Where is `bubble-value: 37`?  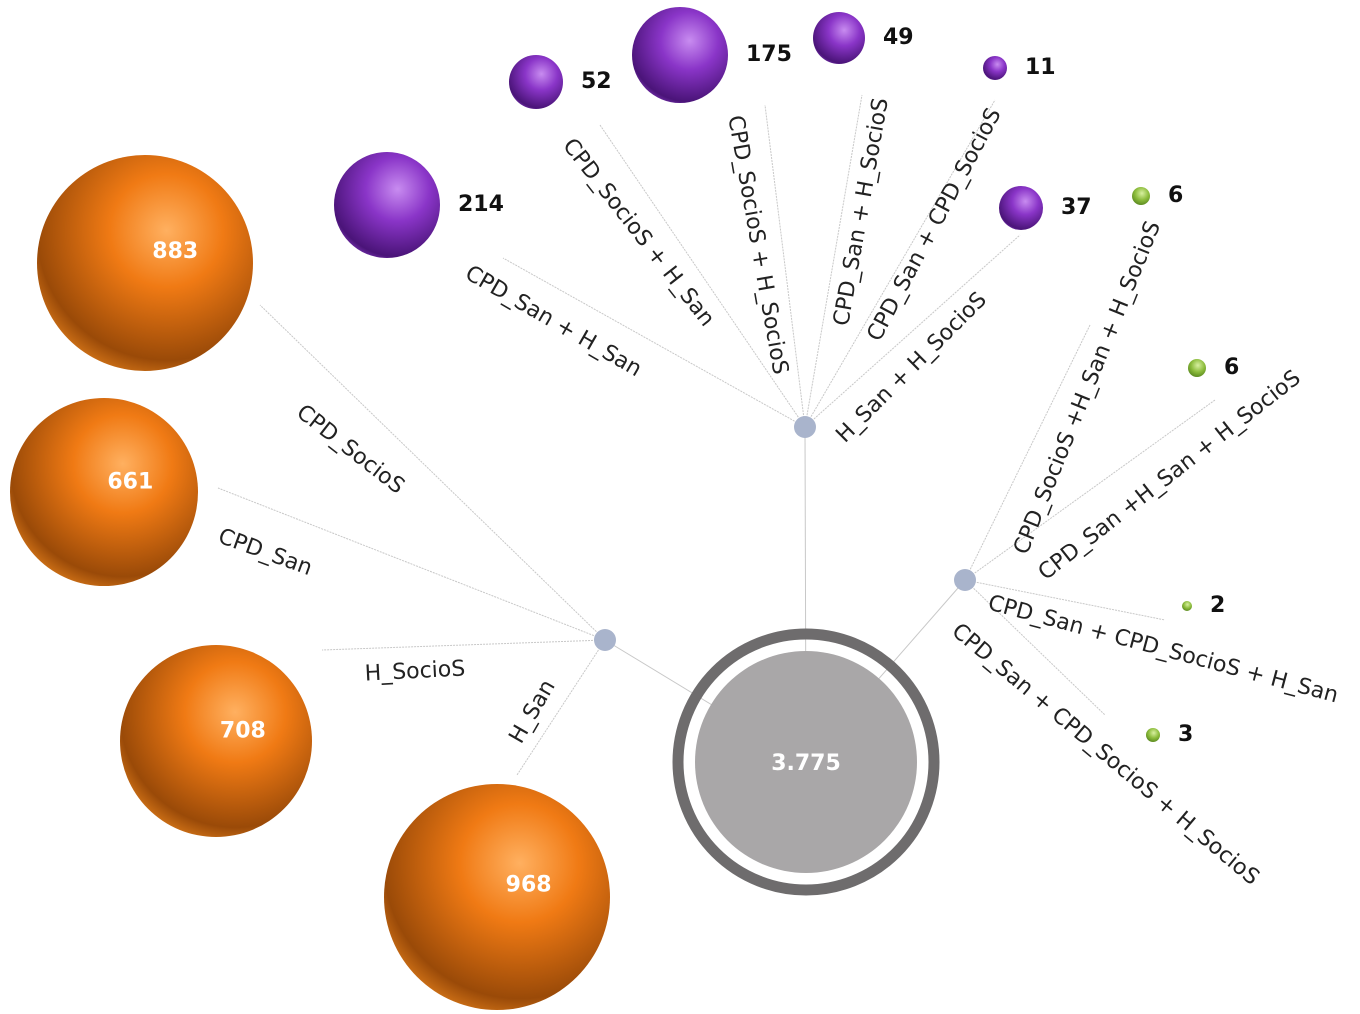
bubble-value: 37 is located at coordinates (1076, 207).